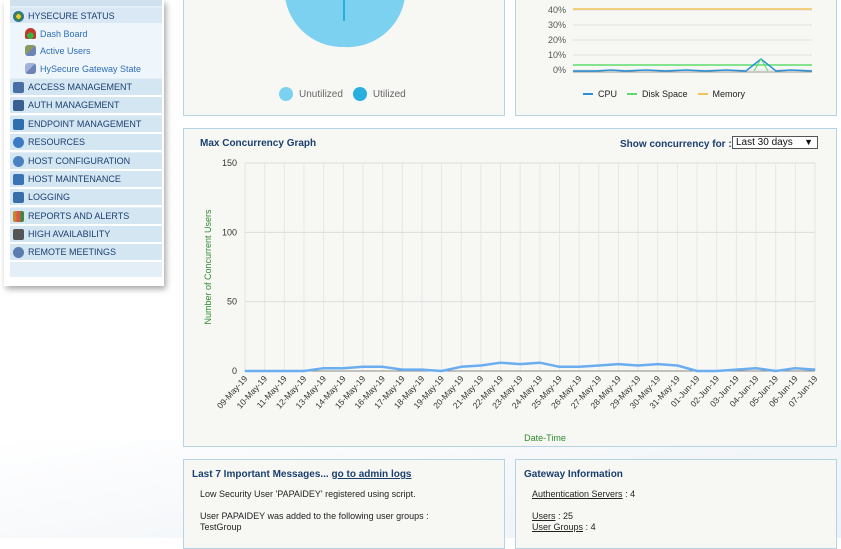 The width and height of the screenshot is (841, 549). Describe the element at coordinates (18, 197) in the screenshot. I see `log-icon` at that location.